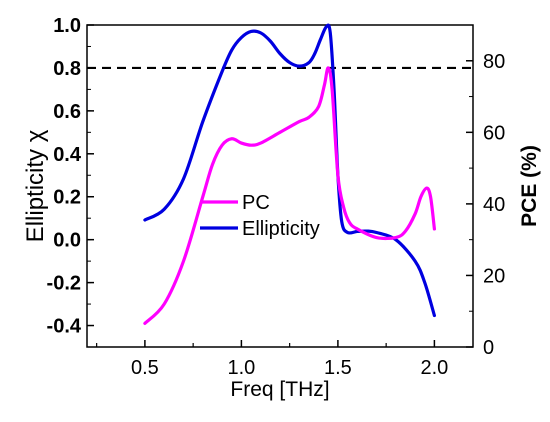  Describe the element at coordinates (64, 284) in the screenshot. I see `y-left-tick-label: -0.2` at that location.